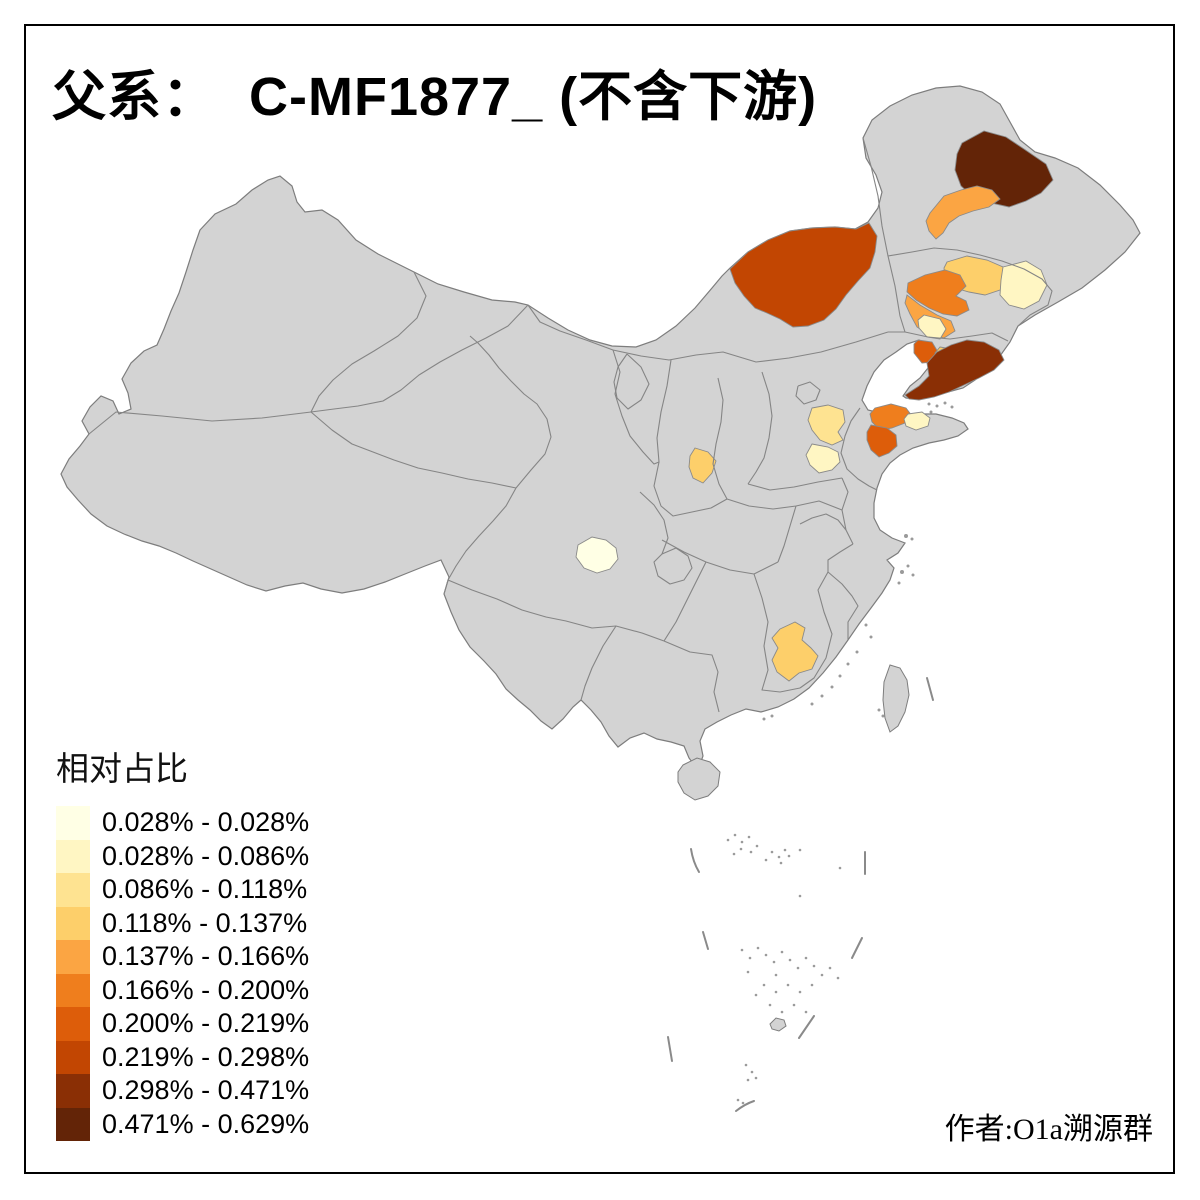 Image resolution: width=1200 pixels, height=1200 pixels. I want to click on legend-label-2: 0.086% - 0.118%, so click(205, 889).